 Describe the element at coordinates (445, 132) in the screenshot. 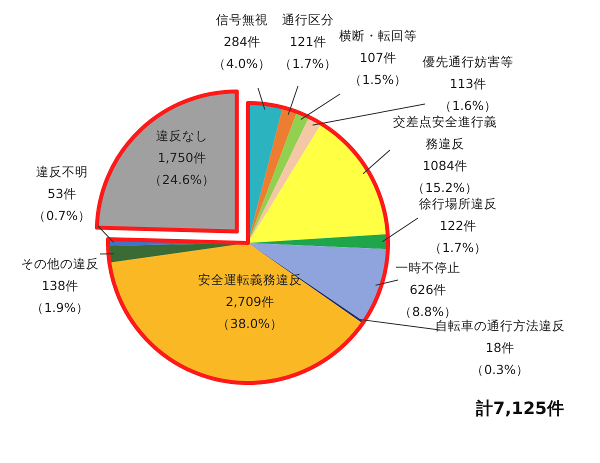

I see `slice-label: 交差点安全進行義務違反` at that location.